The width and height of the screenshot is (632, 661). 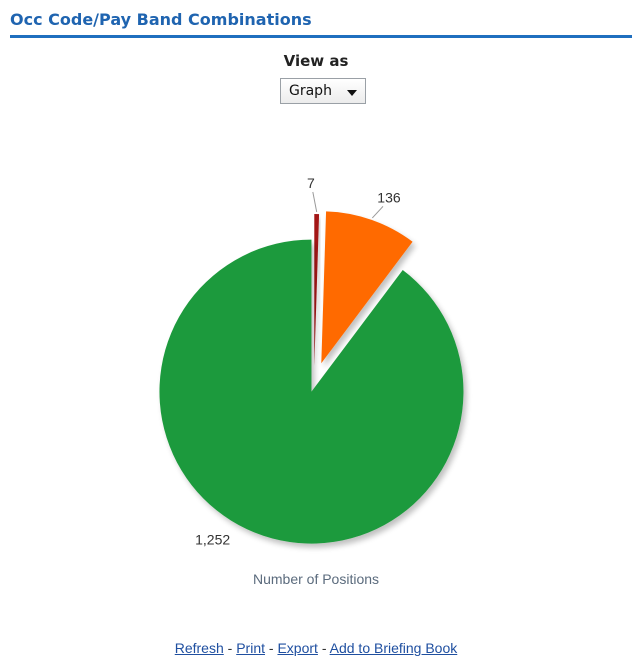 What do you see at coordinates (199, 648) in the screenshot?
I see `refresh-link: Refresh` at bounding box center [199, 648].